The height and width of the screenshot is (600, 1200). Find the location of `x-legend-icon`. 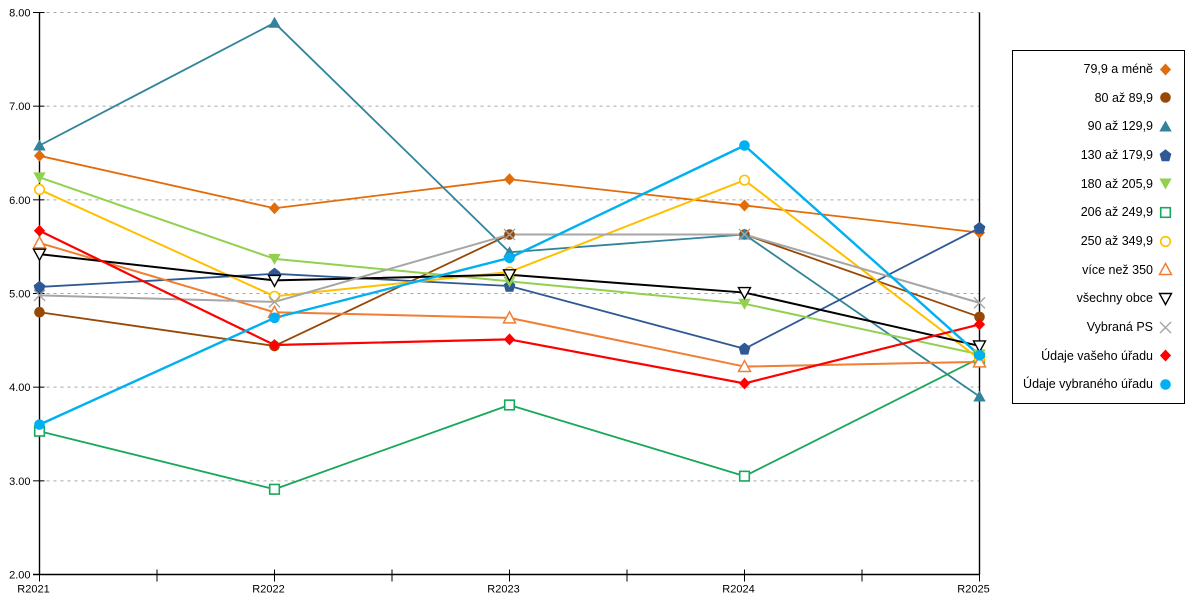

x-legend-icon is located at coordinates (1165, 327).